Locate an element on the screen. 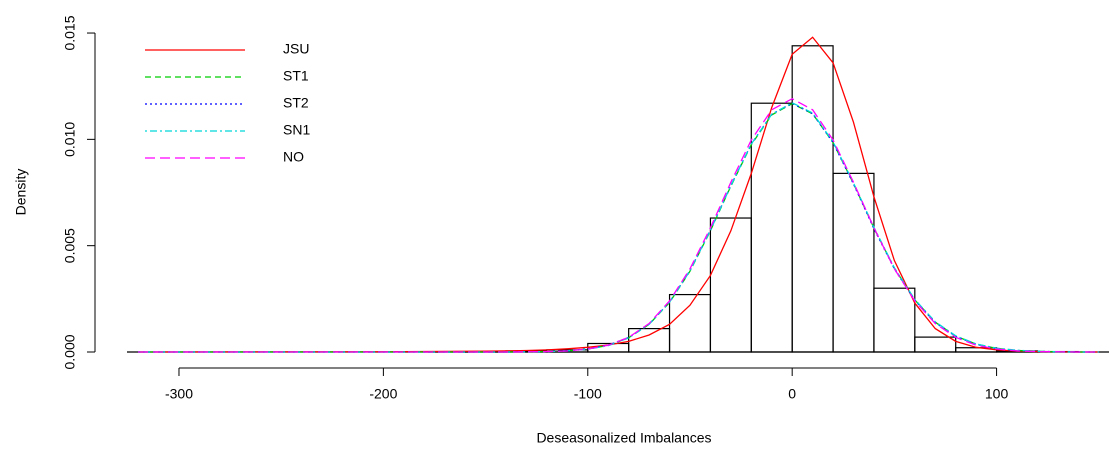  legend-label: ST2 is located at coordinates (296, 103).